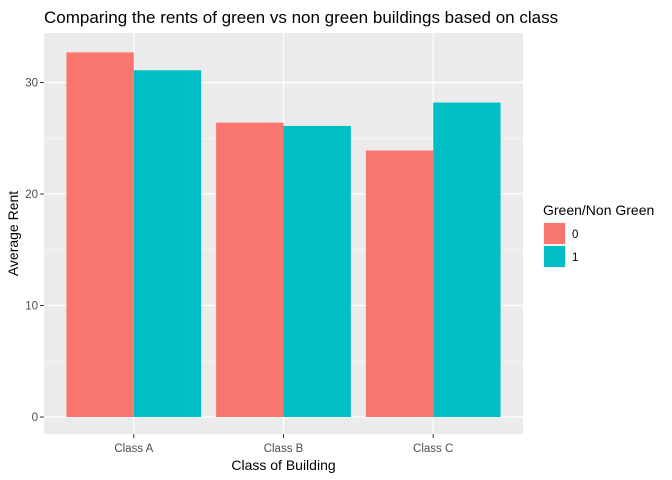 The image size is (672, 480). I want to click on legend-label-1: 1, so click(575, 258).